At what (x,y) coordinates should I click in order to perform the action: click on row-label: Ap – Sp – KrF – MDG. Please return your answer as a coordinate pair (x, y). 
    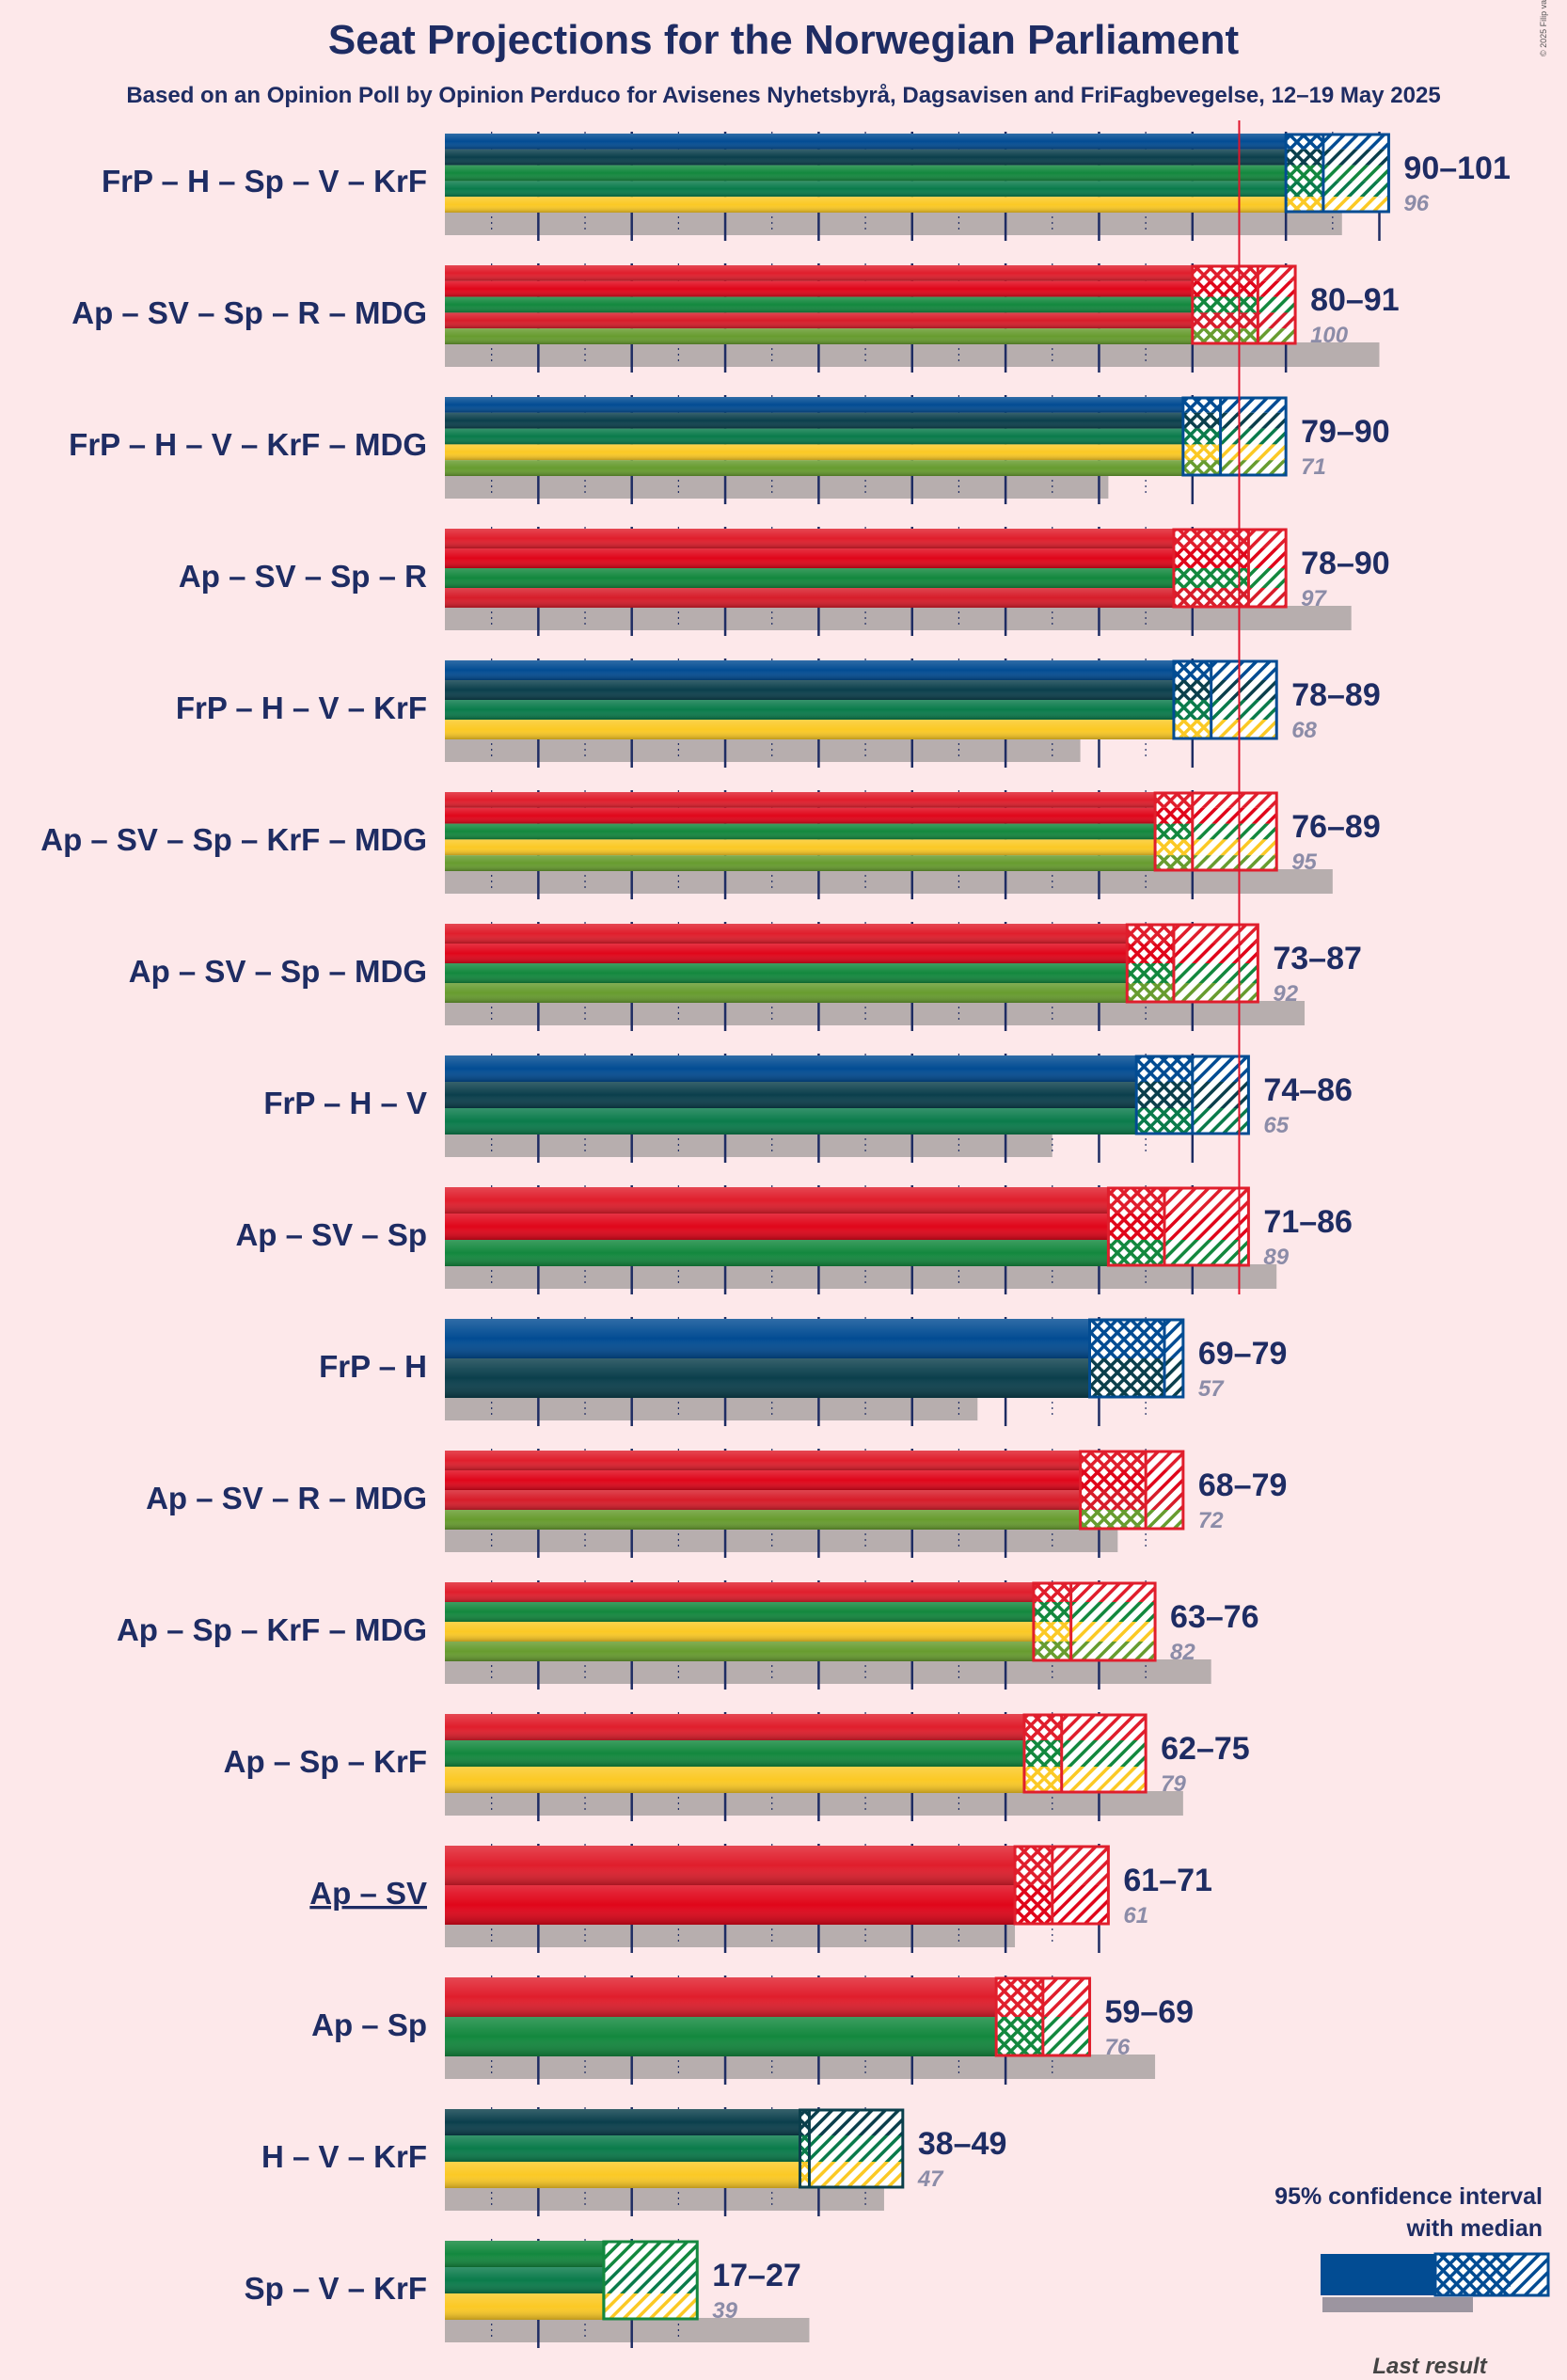
    Looking at the image, I should click on (272, 1629).